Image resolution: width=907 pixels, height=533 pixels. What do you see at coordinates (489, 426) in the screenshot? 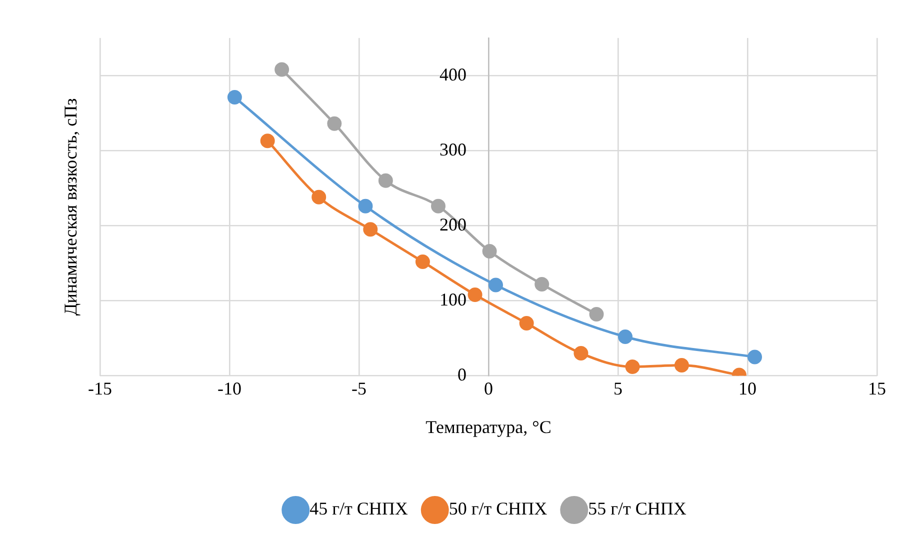
I see `x-axis-title: Температура, °C` at bounding box center [489, 426].